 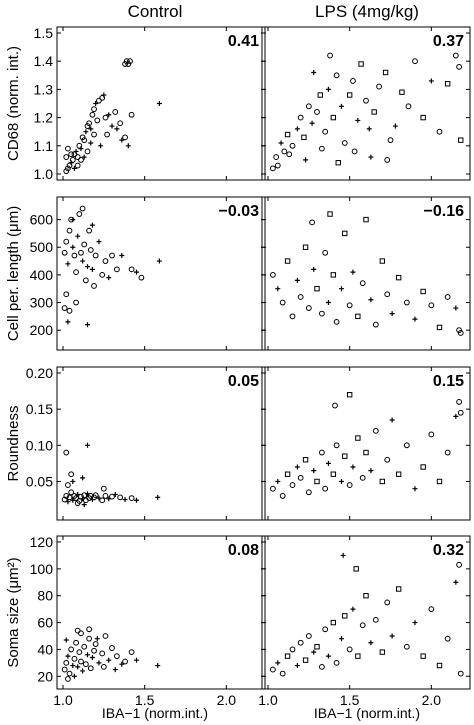 I want to click on y-tick-label: 0.05, so click(x=39, y=481).